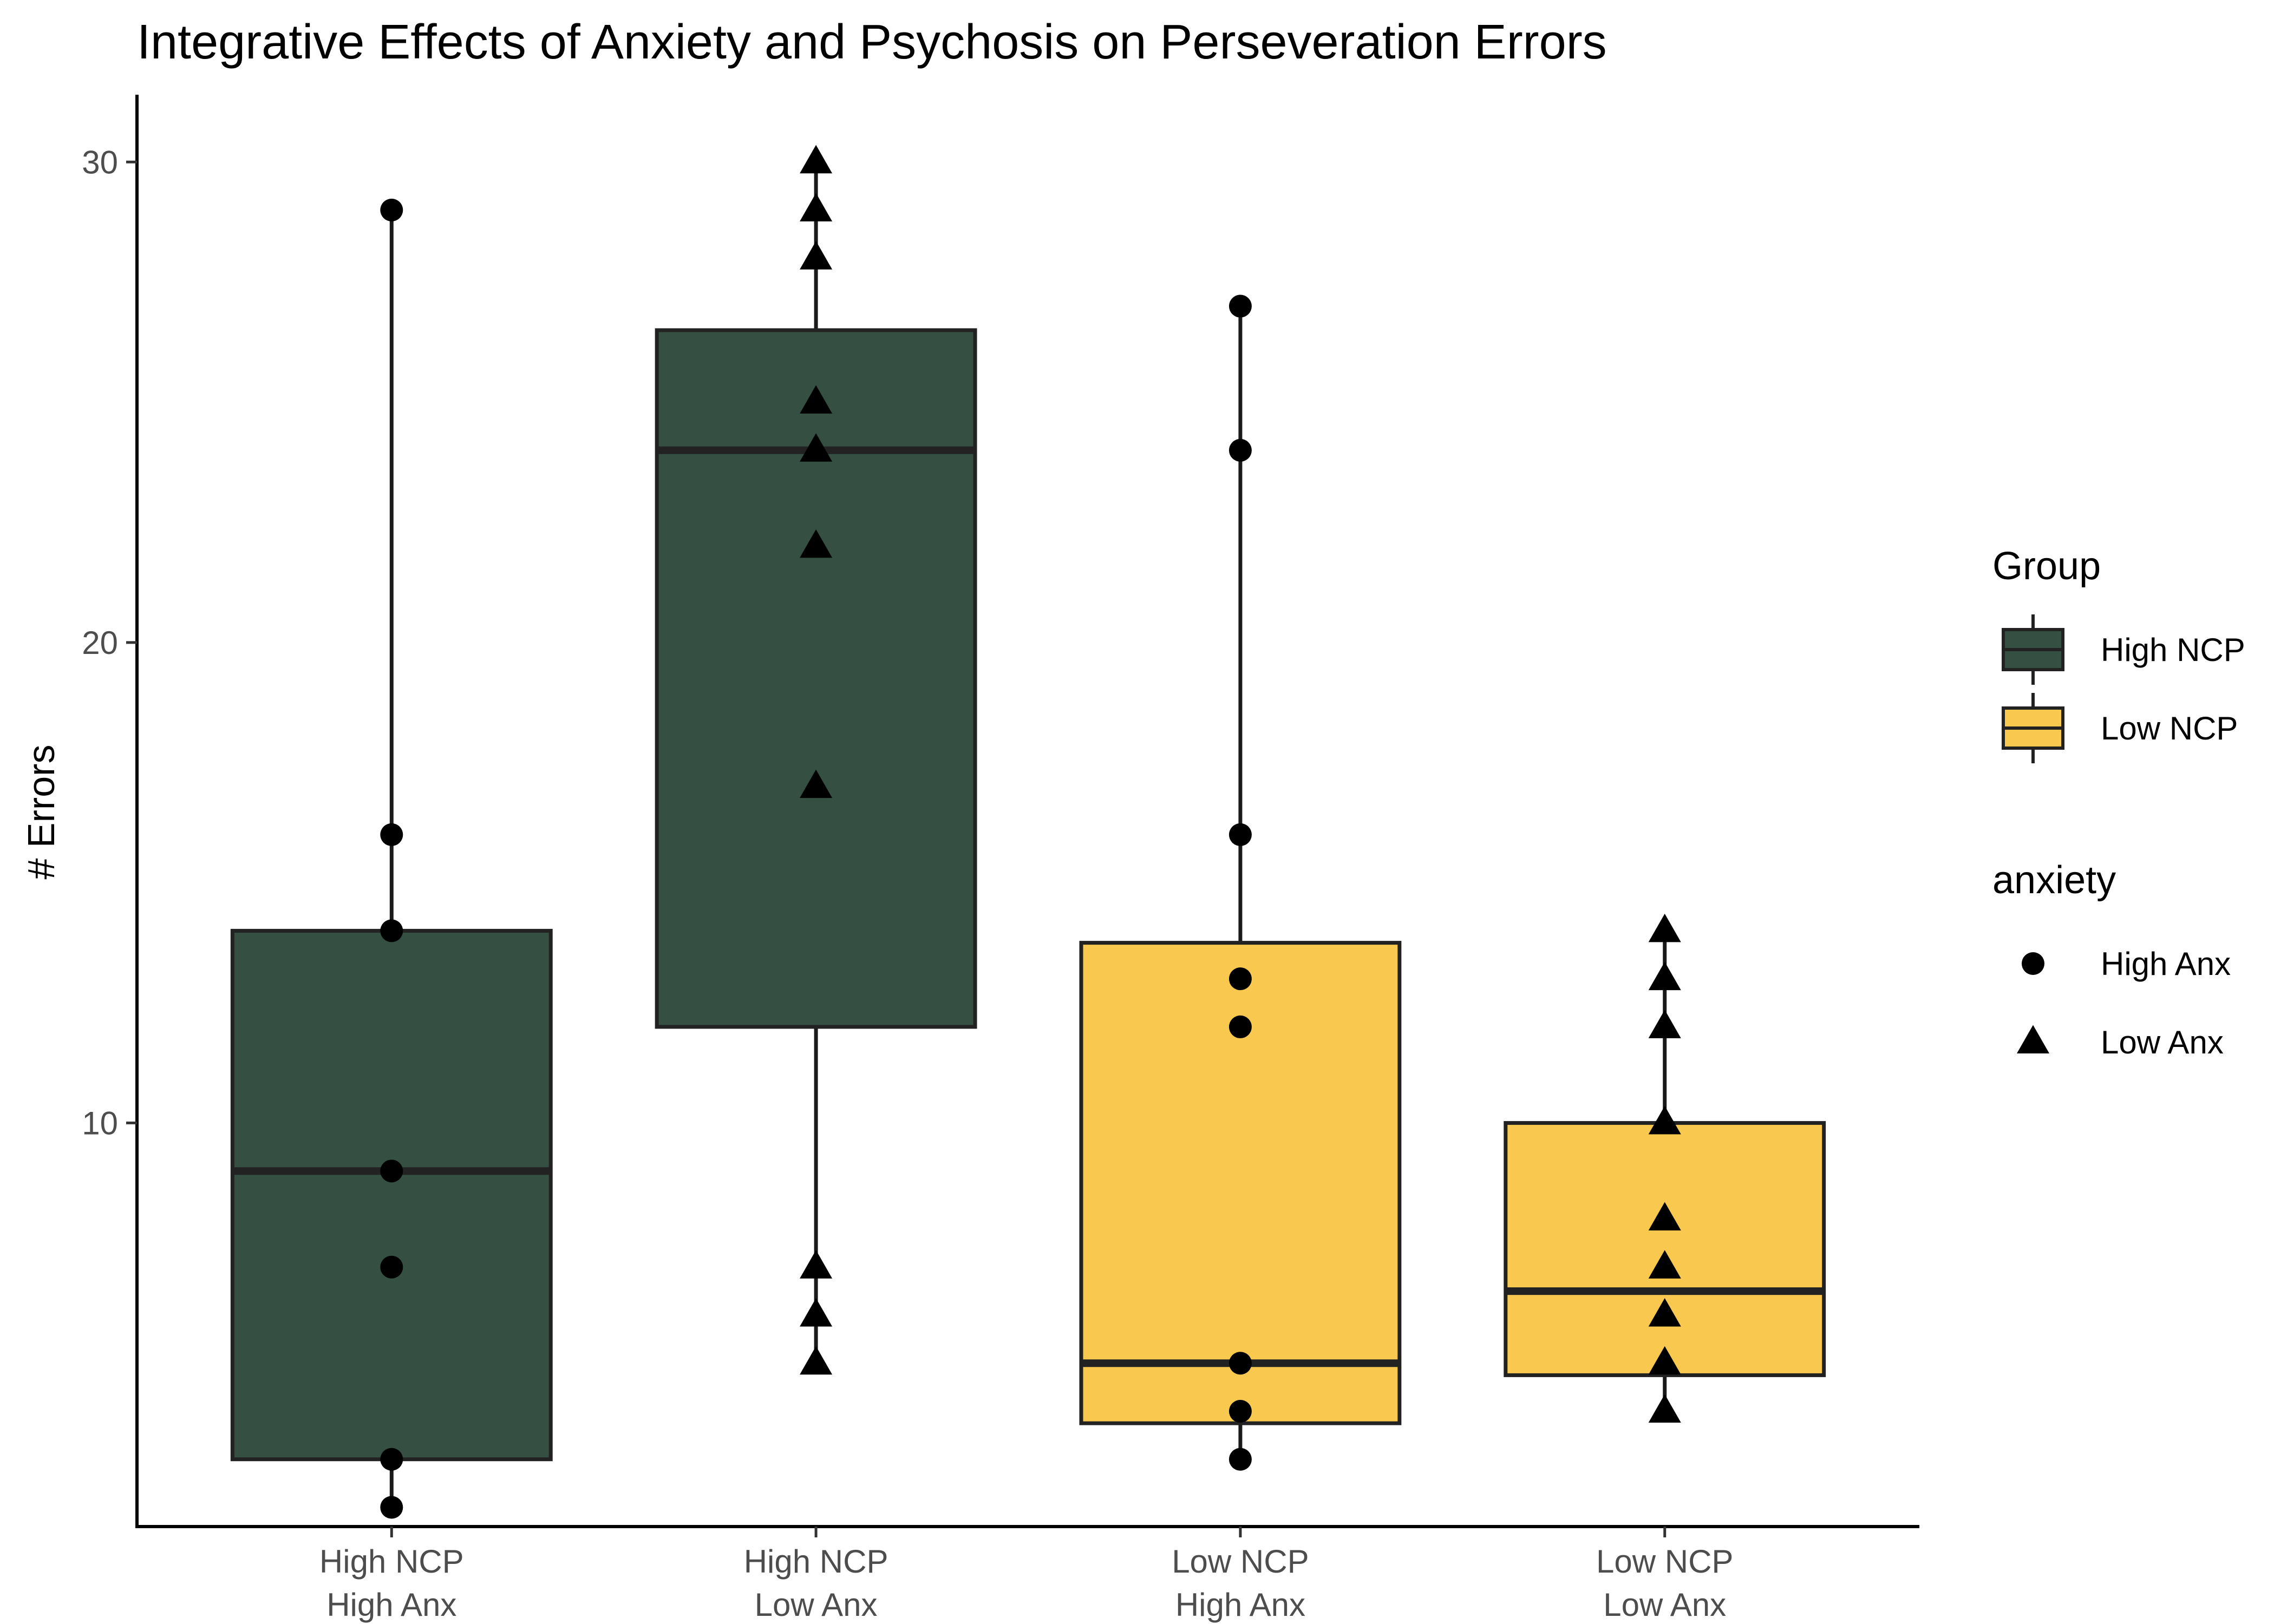 This screenshot has width=2274, height=1624. Describe the element at coordinates (2054, 881) in the screenshot. I see `legend-title-anxiety: anxiety` at that location.